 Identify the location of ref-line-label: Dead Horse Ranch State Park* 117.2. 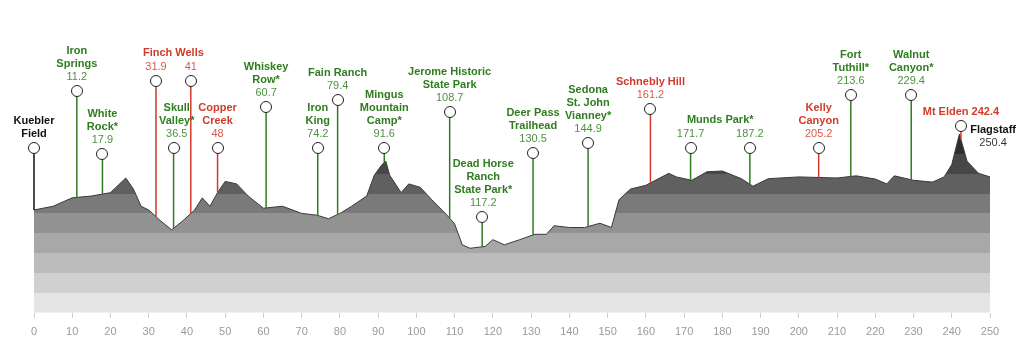
(483, 182).